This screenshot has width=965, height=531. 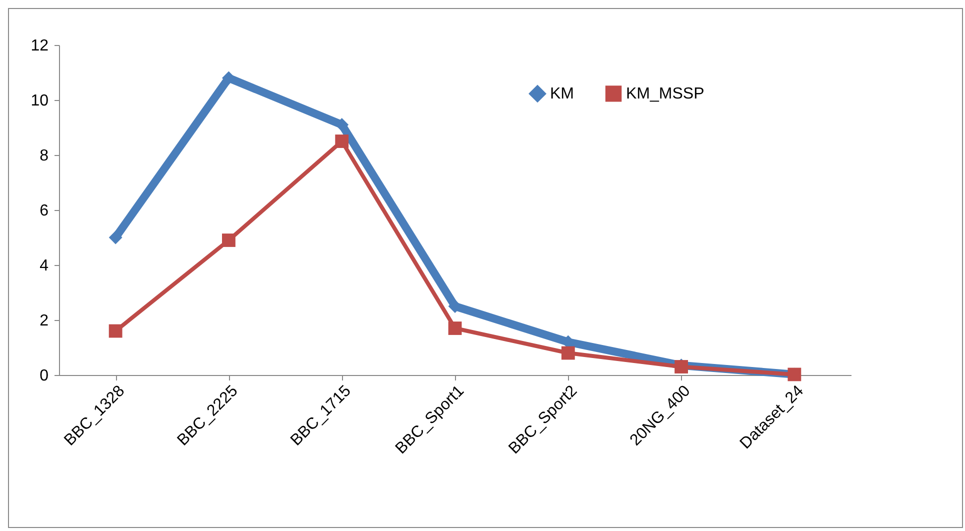 What do you see at coordinates (44, 321) in the screenshot?
I see `y-tick-label: 2` at bounding box center [44, 321].